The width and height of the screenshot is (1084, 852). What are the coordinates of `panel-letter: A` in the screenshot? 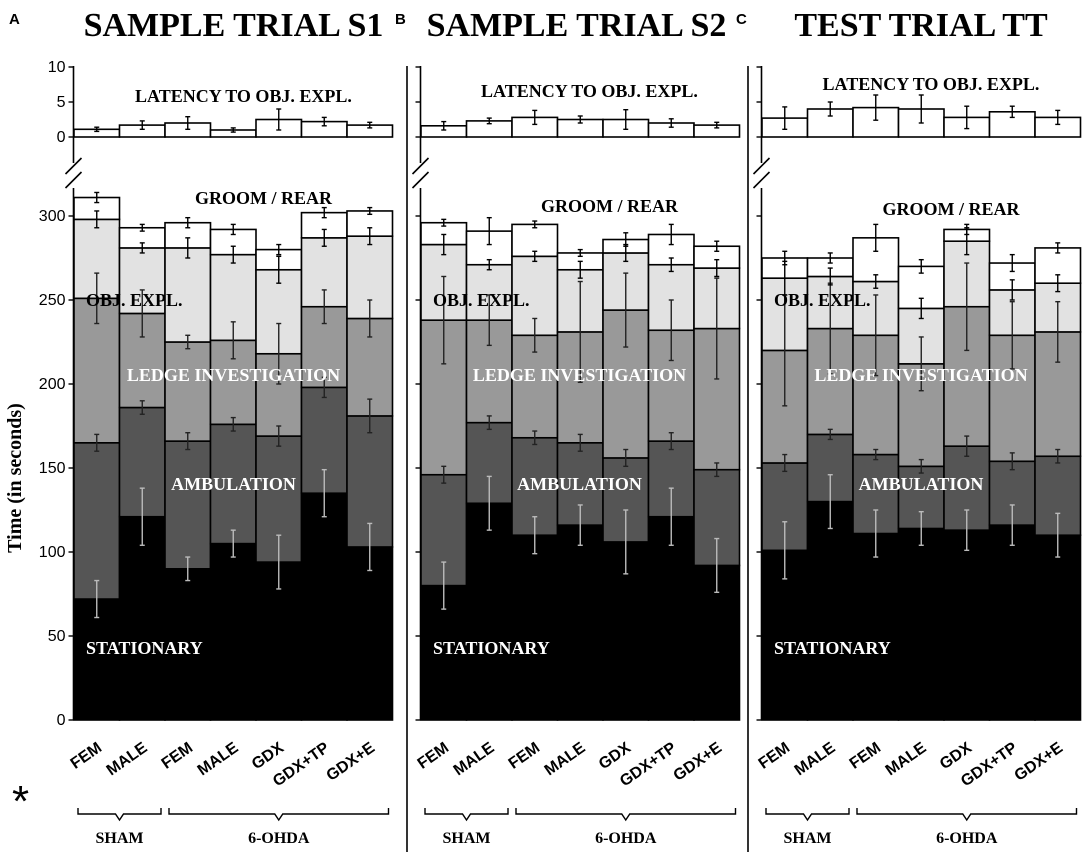 It's located at (14, 19).